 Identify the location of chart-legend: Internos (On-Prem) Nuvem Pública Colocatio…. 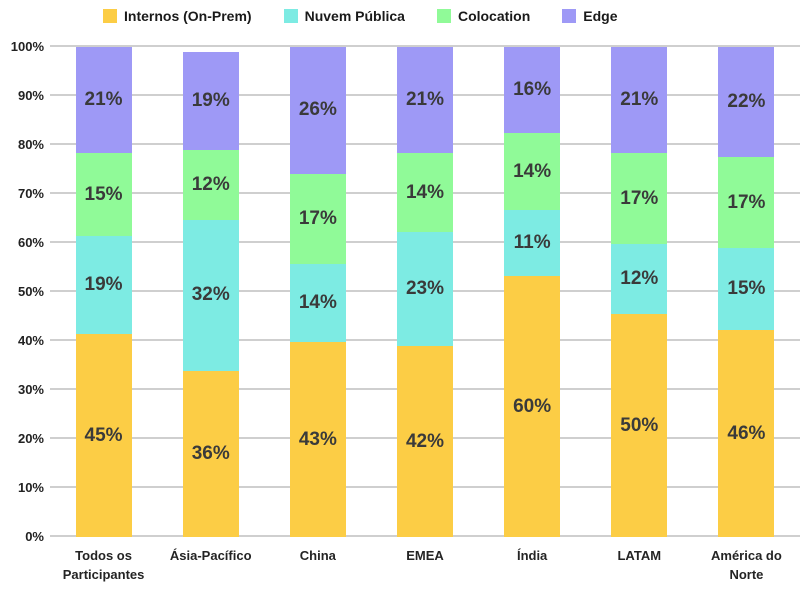
(360, 16).